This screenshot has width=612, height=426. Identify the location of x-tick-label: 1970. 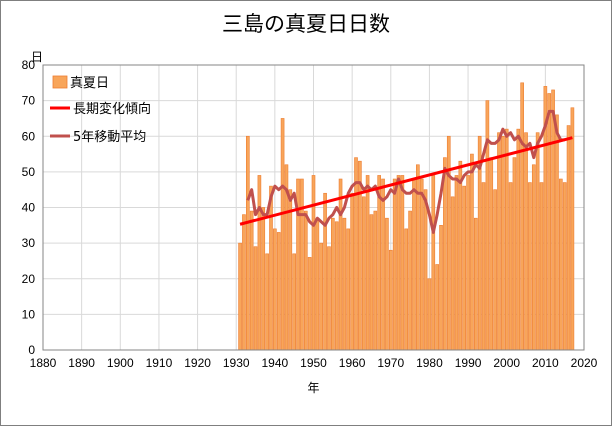
(390, 363).